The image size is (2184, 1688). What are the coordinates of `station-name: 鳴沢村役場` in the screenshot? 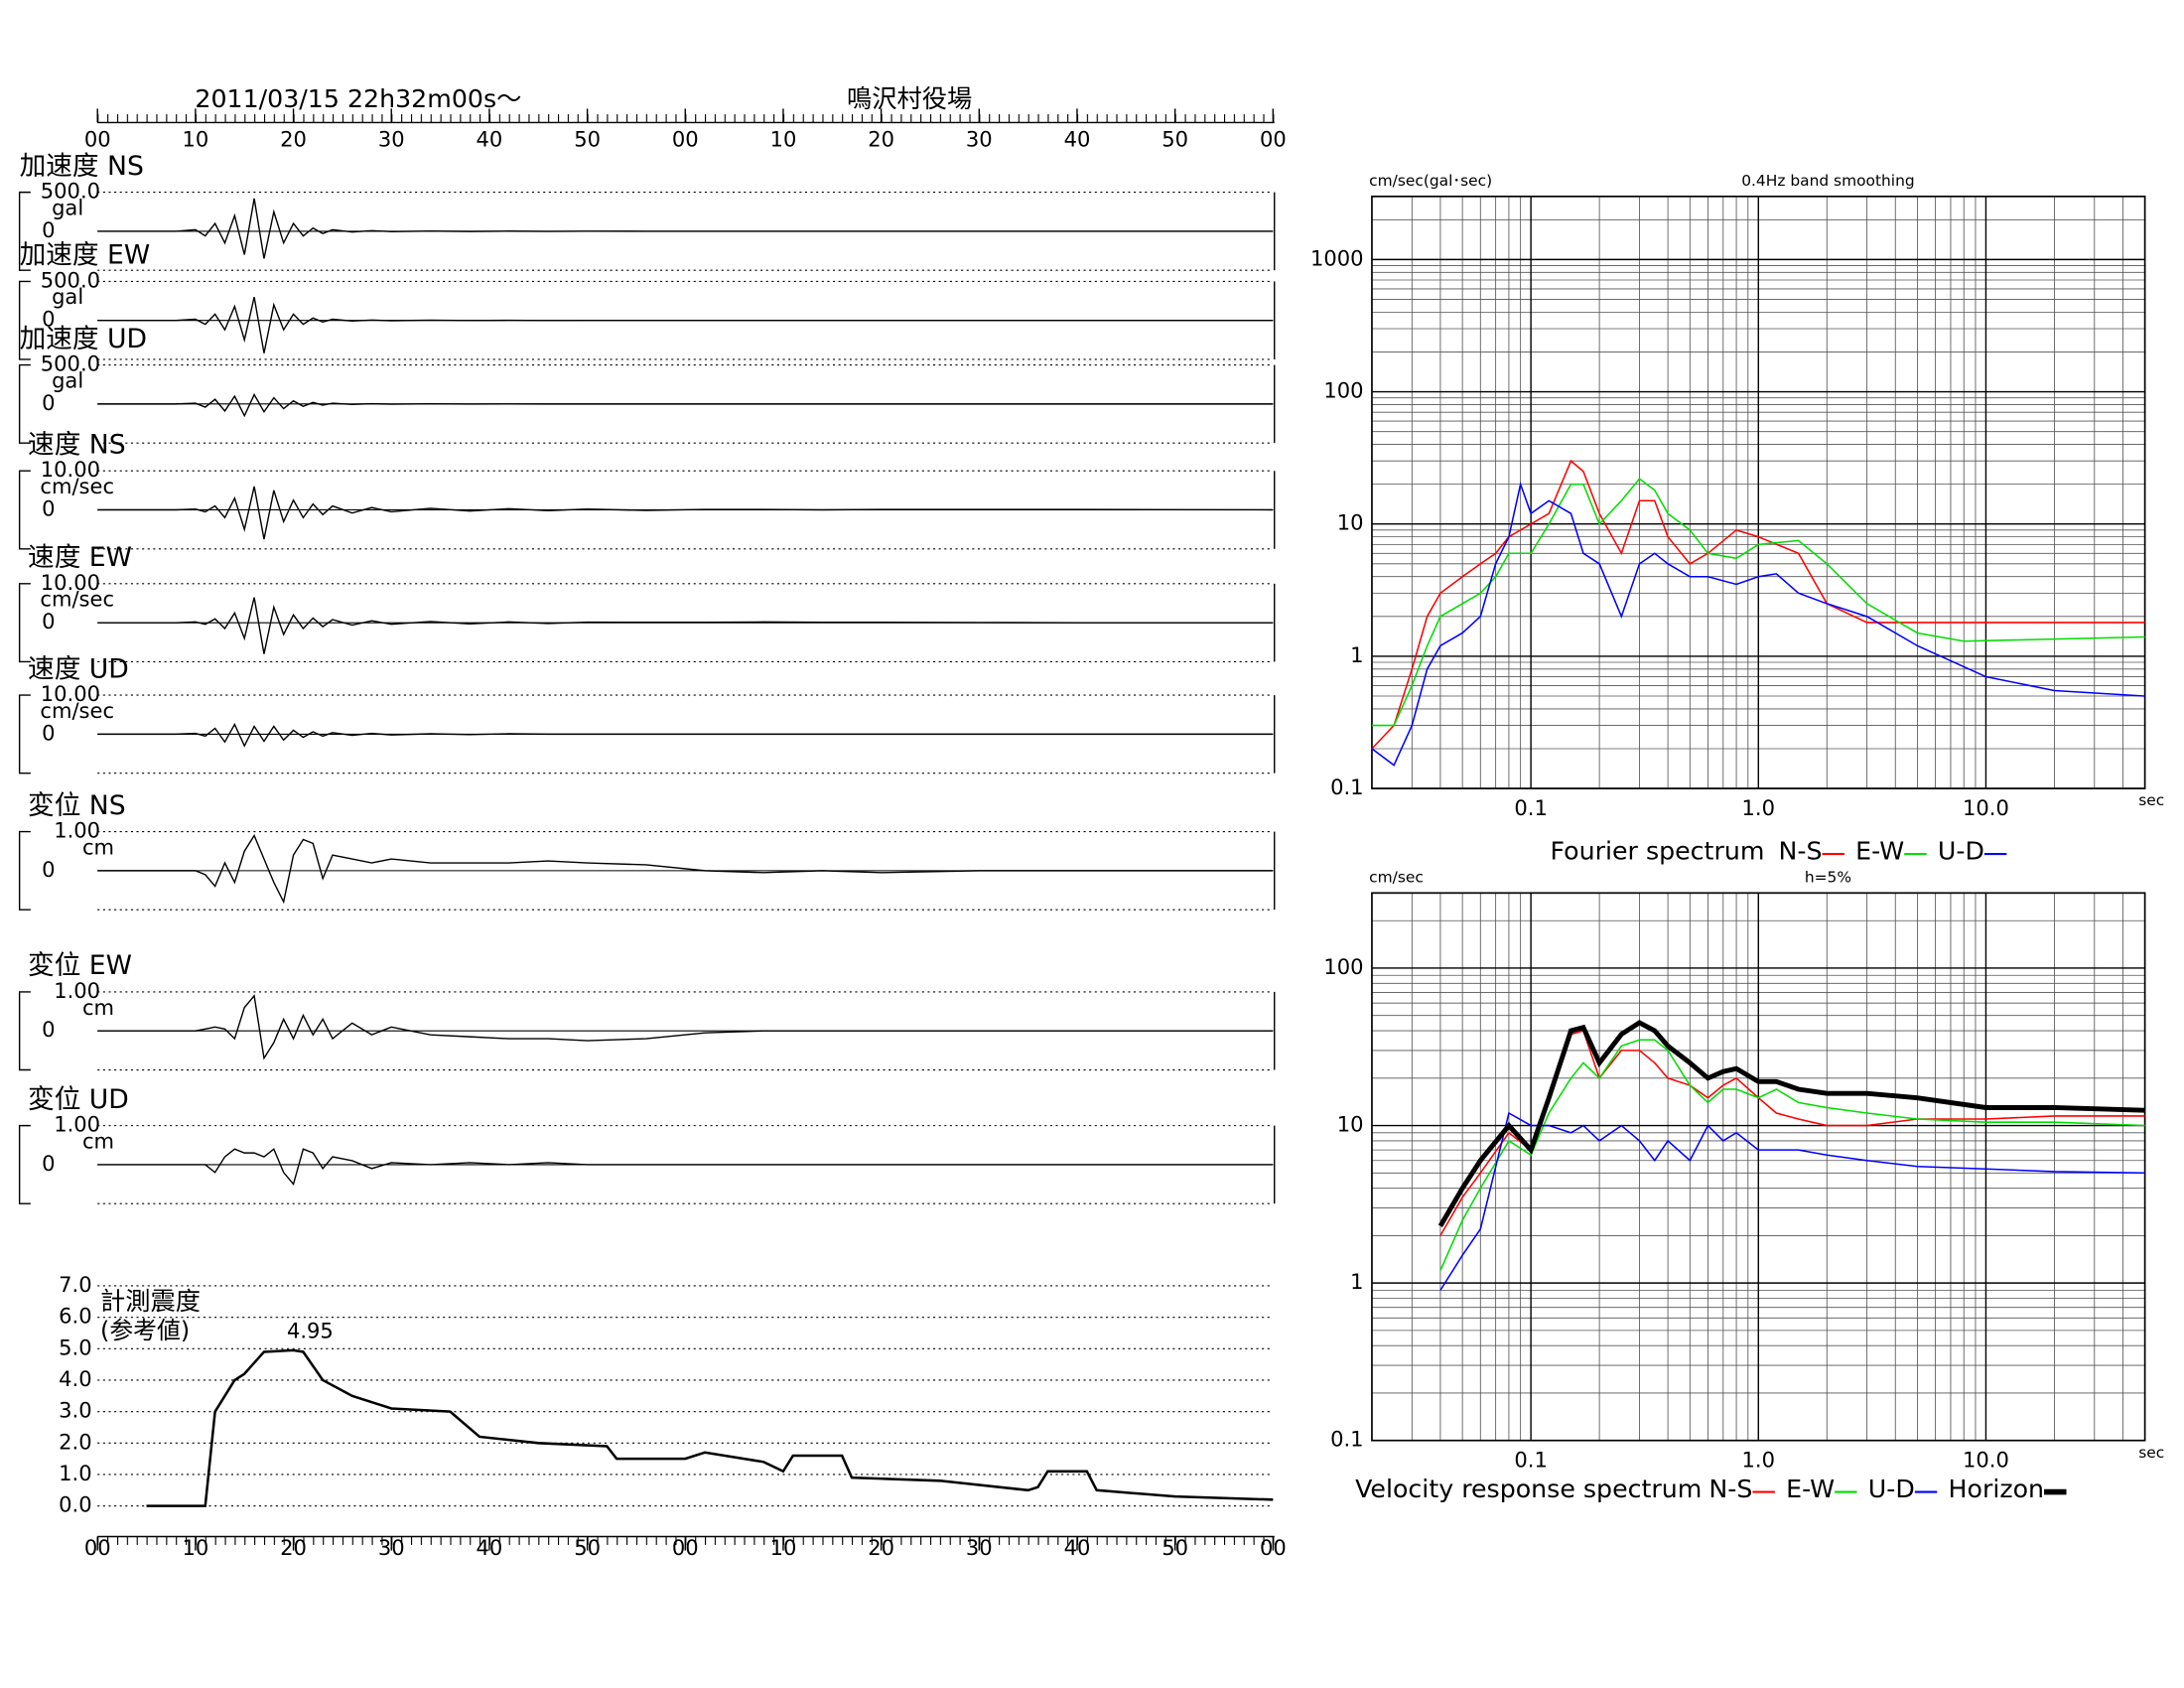 It's located at (909, 98).